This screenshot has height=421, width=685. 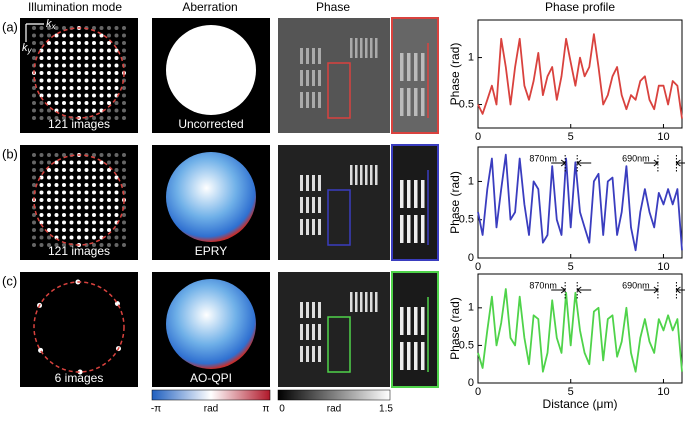 What do you see at coordinates (339, 217) in the screenshot?
I see `zoom-box` at bounding box center [339, 217].